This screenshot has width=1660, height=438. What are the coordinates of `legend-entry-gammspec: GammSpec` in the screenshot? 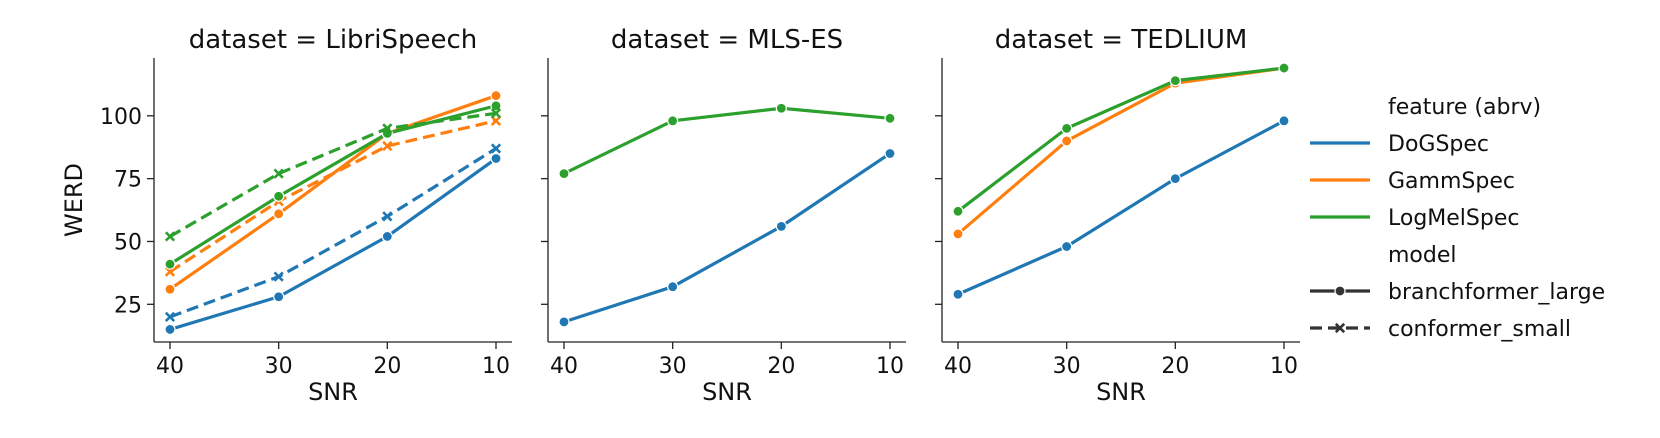 It's located at (1412, 181).